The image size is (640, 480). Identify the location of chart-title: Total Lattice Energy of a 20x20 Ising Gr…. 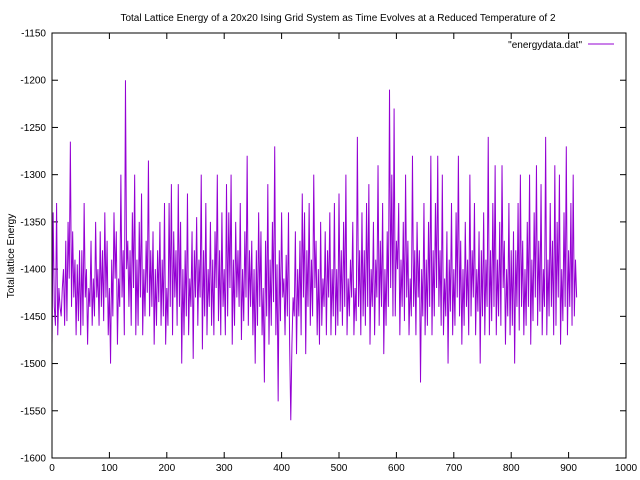
(337, 18).